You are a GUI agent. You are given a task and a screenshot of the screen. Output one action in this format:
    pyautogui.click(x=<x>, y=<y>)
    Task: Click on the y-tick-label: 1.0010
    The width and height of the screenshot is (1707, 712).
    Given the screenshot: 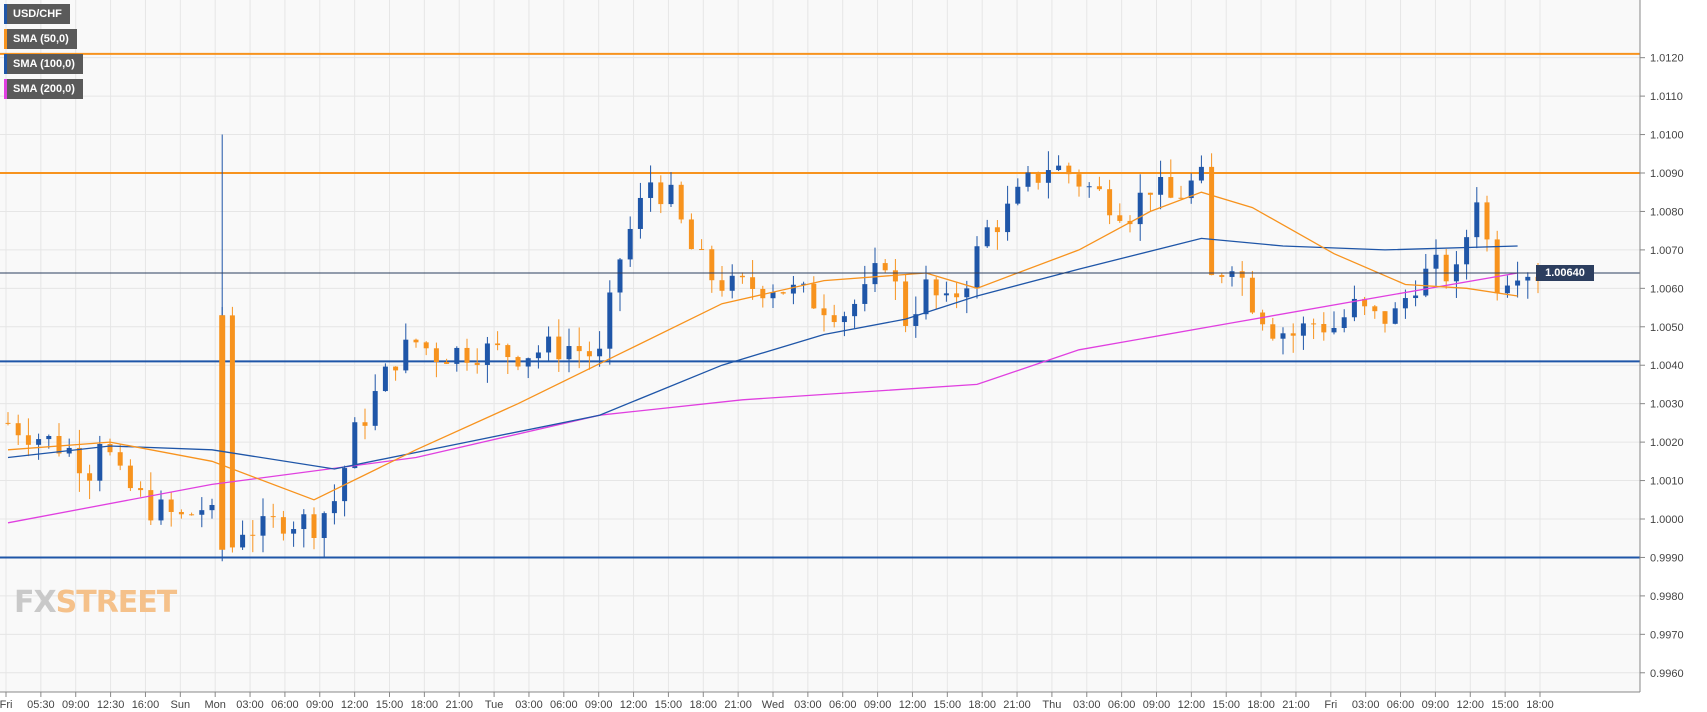 What is the action you would take?
    pyautogui.click(x=1667, y=482)
    